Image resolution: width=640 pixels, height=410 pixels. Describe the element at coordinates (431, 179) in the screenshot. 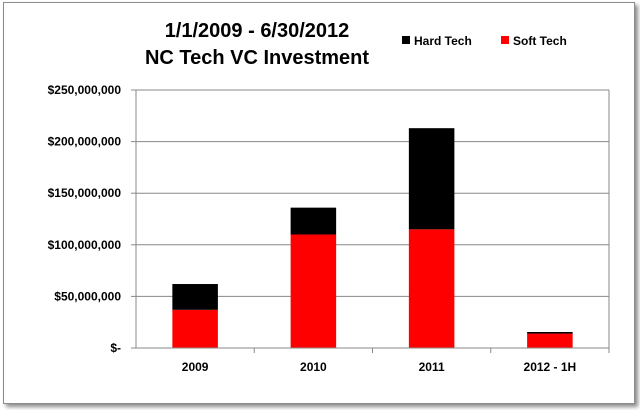

I see `bar-hard-tech-2011` at that location.